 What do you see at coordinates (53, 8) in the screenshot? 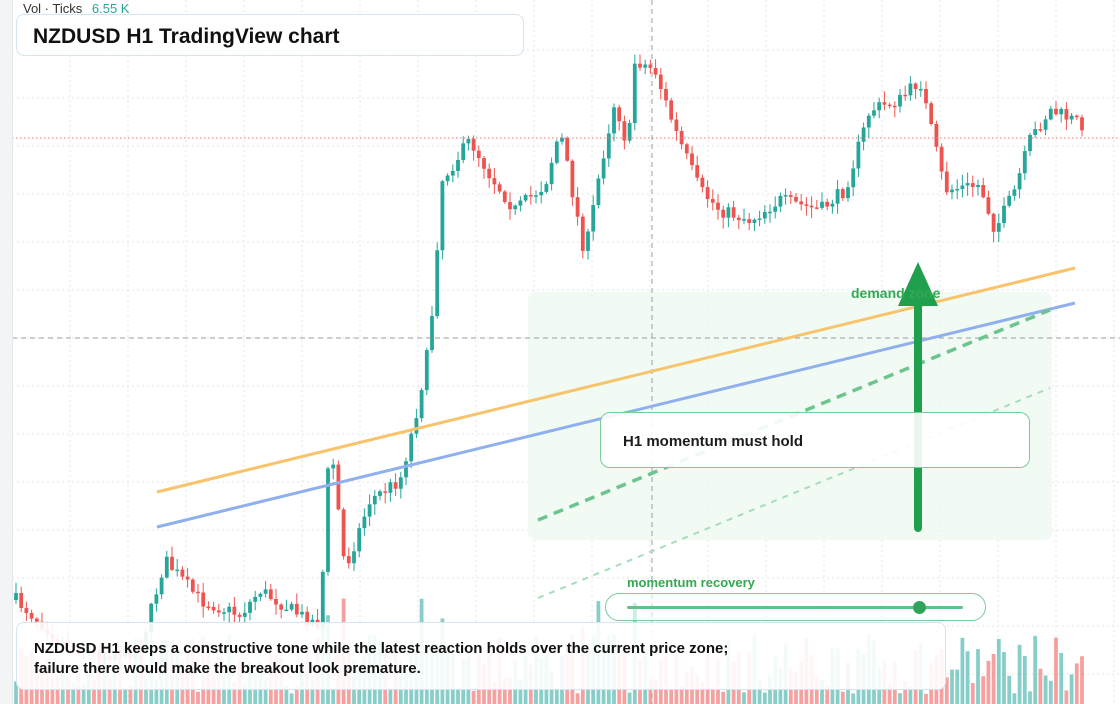
I see `volume-legend-label: Vol · Ticks` at bounding box center [53, 8].